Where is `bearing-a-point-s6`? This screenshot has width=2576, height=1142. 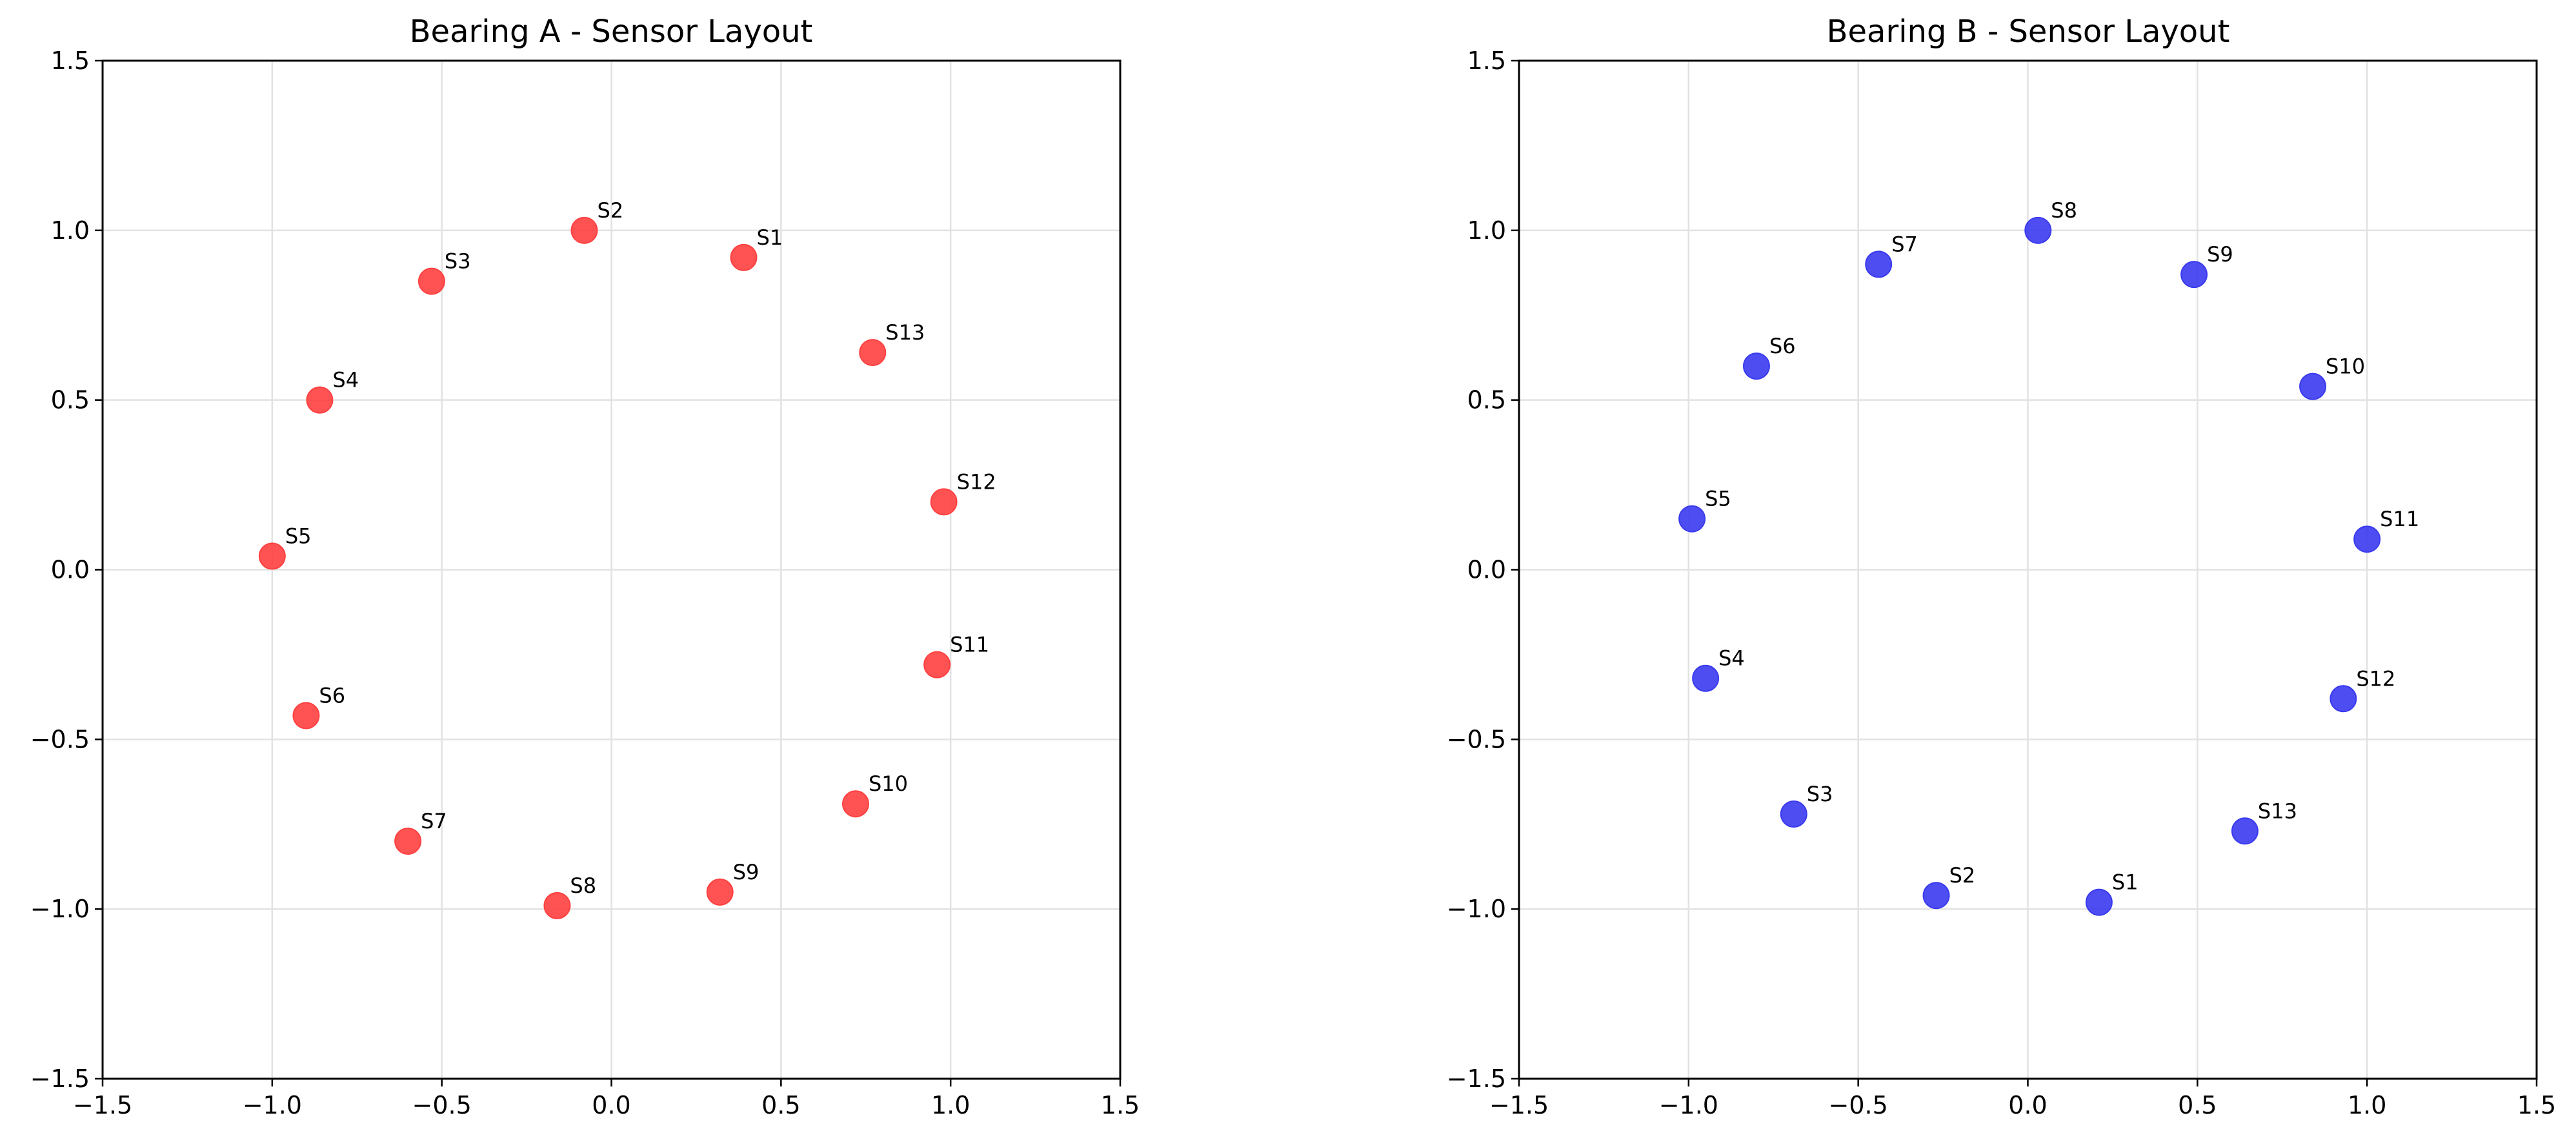 bearing-a-point-s6 is located at coordinates (306, 715).